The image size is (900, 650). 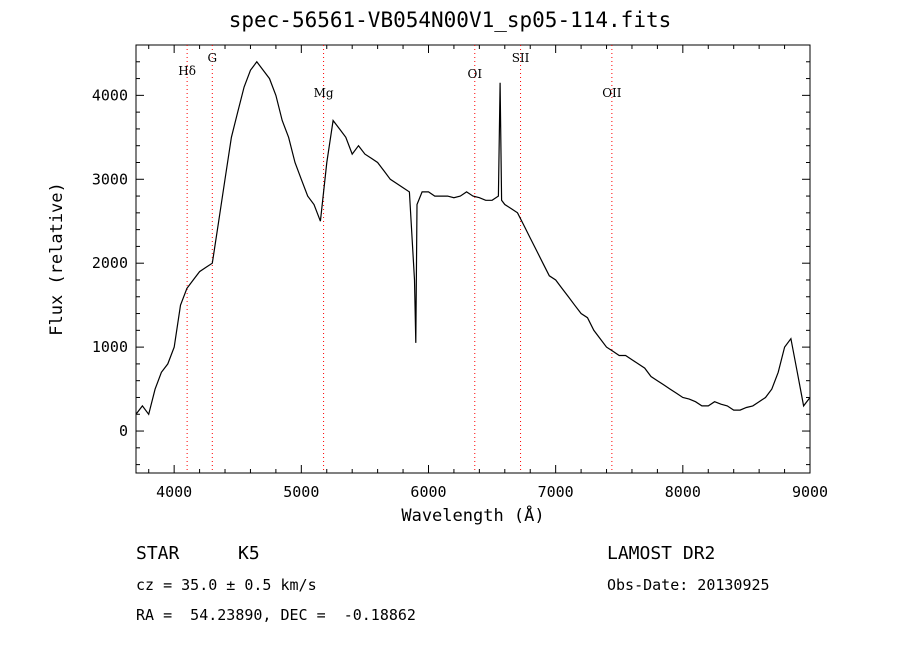 I want to click on survey-label: LAMOST DR2, so click(x=661, y=553).